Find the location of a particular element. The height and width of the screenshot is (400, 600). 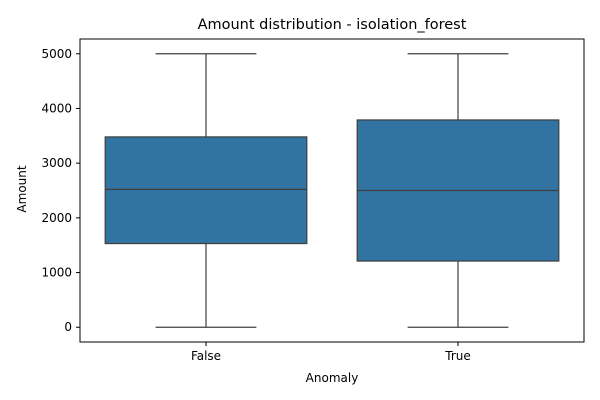

chart-title: Amount distribution - isolation_forest is located at coordinates (332, 25).